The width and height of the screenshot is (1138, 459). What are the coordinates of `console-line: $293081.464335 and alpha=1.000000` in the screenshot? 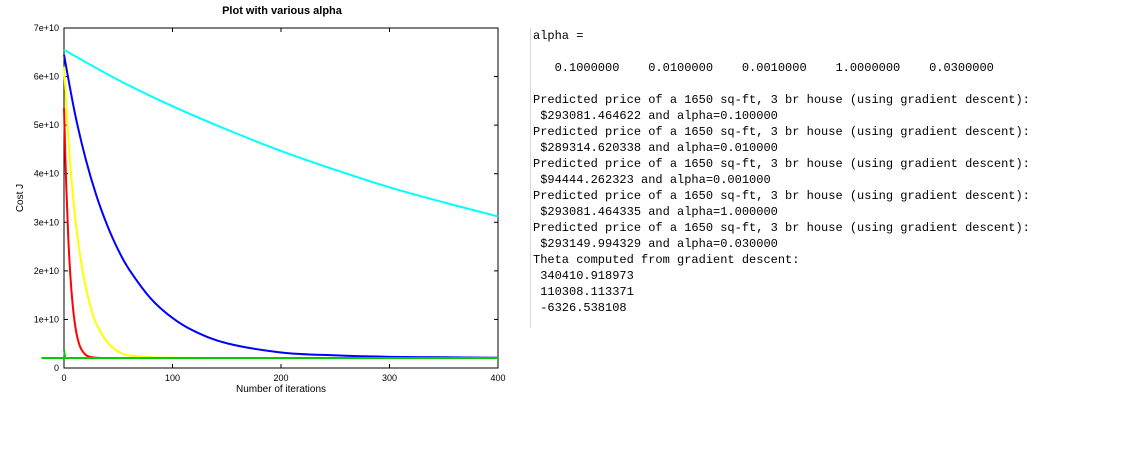 It's located at (655, 212).